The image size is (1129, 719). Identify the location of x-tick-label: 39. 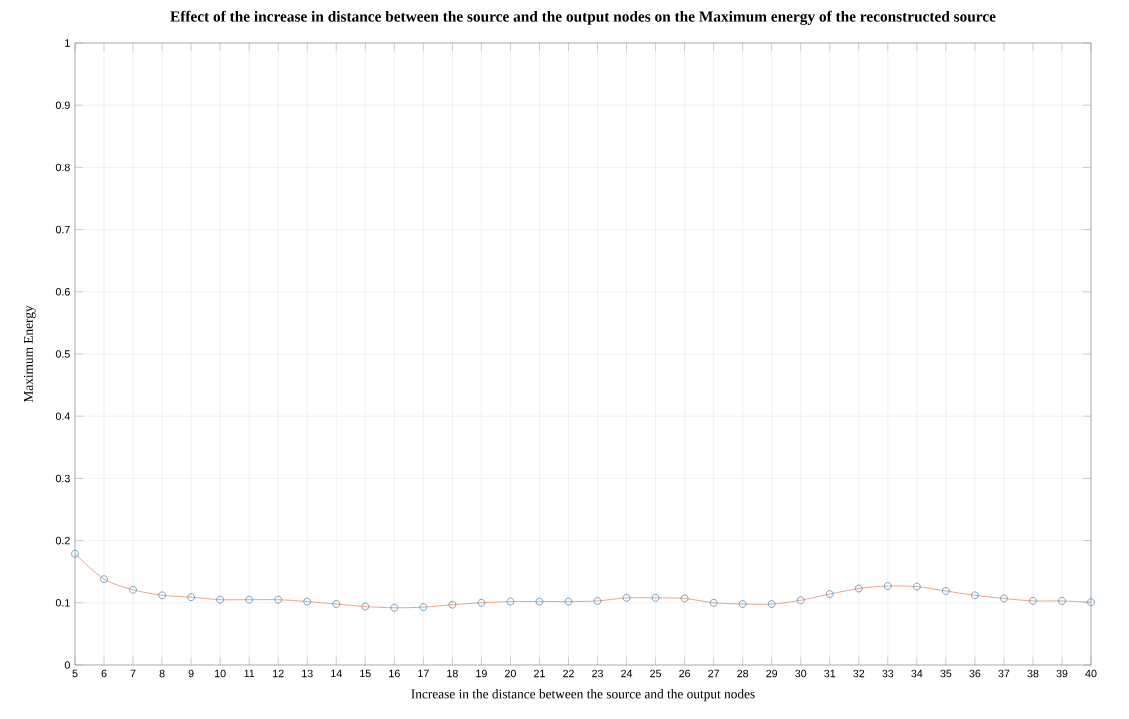
(1062, 673).